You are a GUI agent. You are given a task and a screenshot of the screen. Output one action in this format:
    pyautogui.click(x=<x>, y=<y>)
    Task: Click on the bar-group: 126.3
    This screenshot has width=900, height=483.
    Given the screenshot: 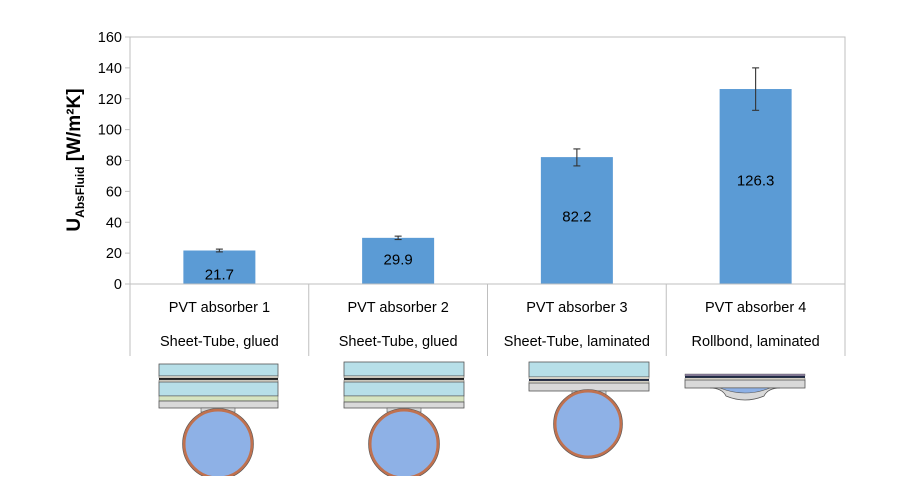 What is the action you would take?
    pyautogui.click(x=755, y=175)
    